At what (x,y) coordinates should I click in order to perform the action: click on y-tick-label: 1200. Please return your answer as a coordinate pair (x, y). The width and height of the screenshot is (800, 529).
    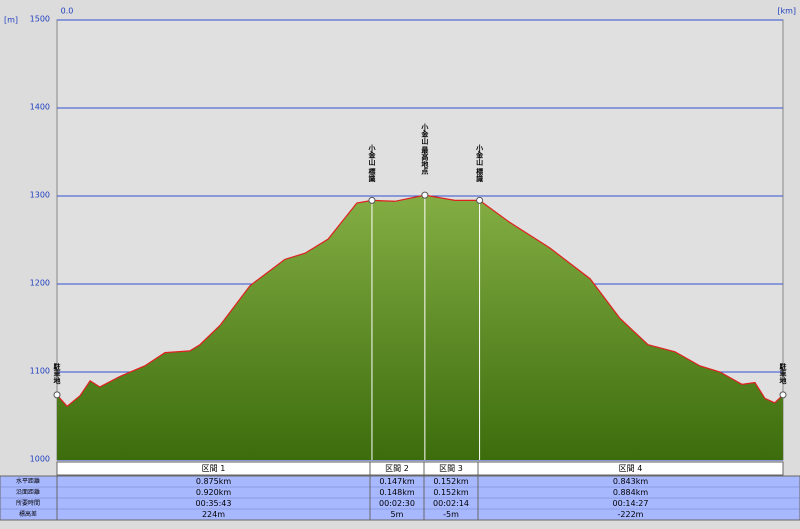
    Looking at the image, I should click on (40, 283).